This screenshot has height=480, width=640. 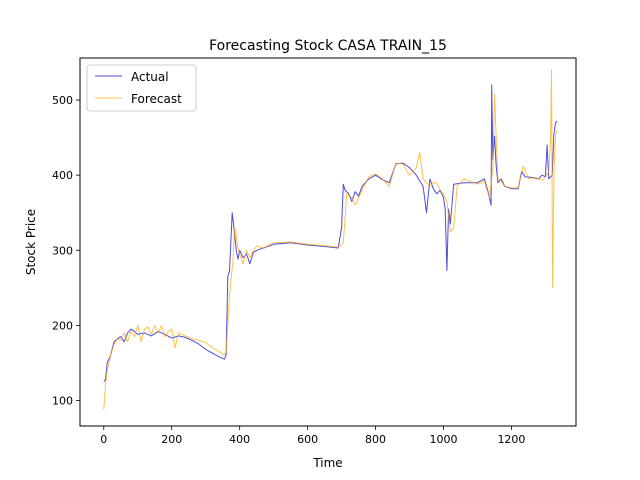 What do you see at coordinates (62, 175) in the screenshot?
I see `y-tick-label: 400` at bounding box center [62, 175].